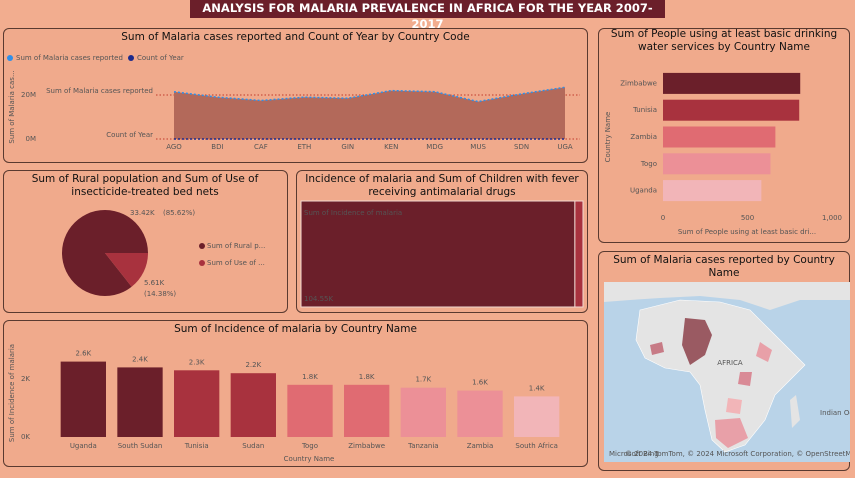 This screenshot has width=855, height=478. I want to click on map-logo: Microsoft Bing, so click(634, 454).